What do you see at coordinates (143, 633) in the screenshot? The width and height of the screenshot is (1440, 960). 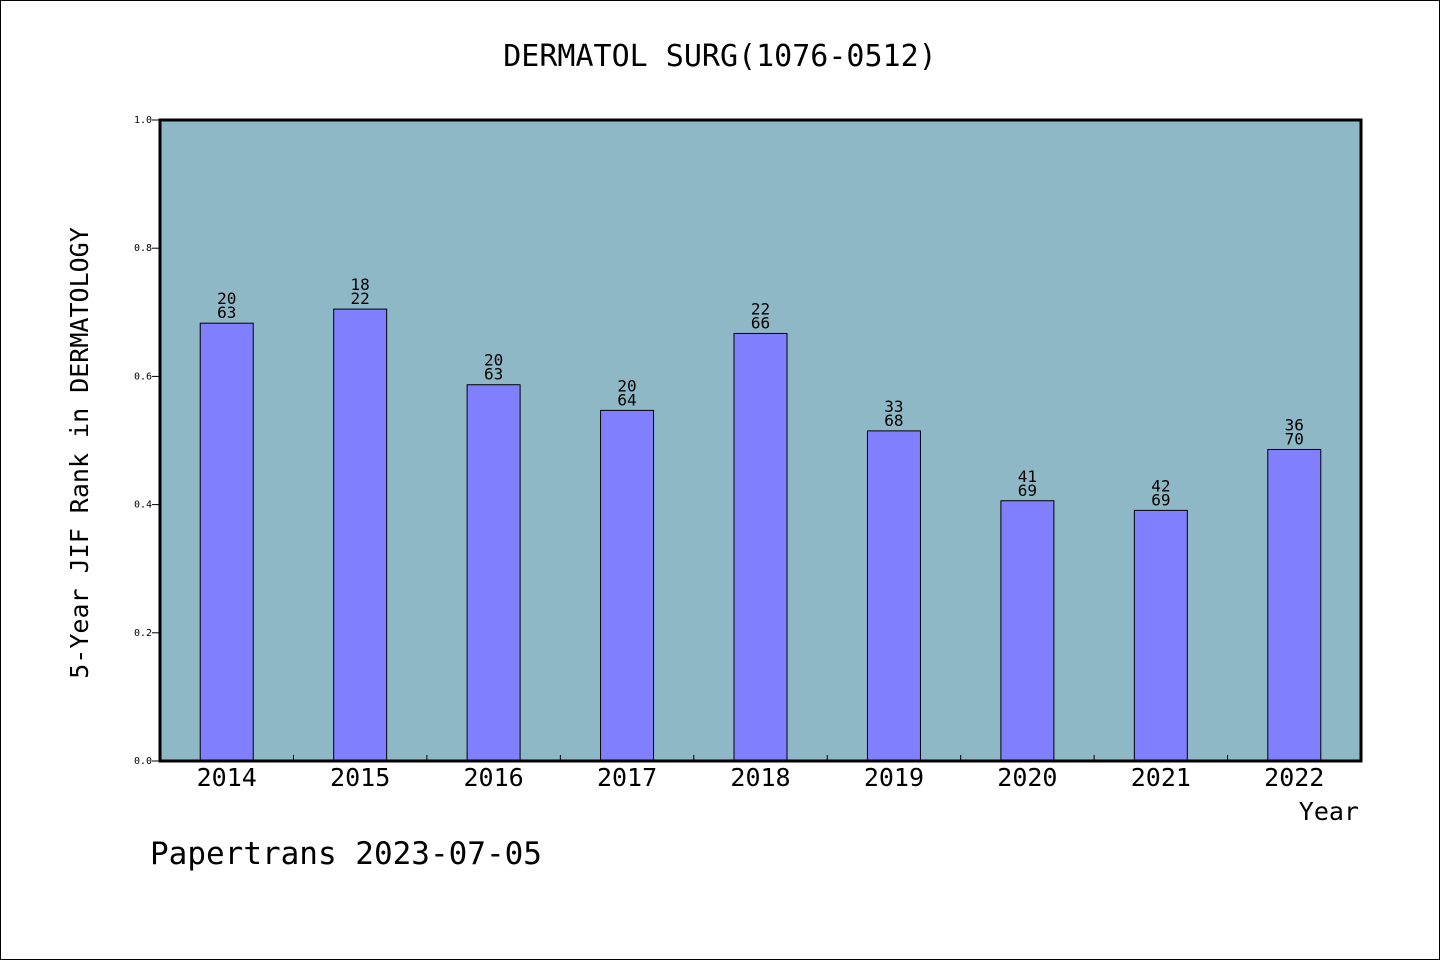 I see `y-tick-label: 0.2` at bounding box center [143, 633].